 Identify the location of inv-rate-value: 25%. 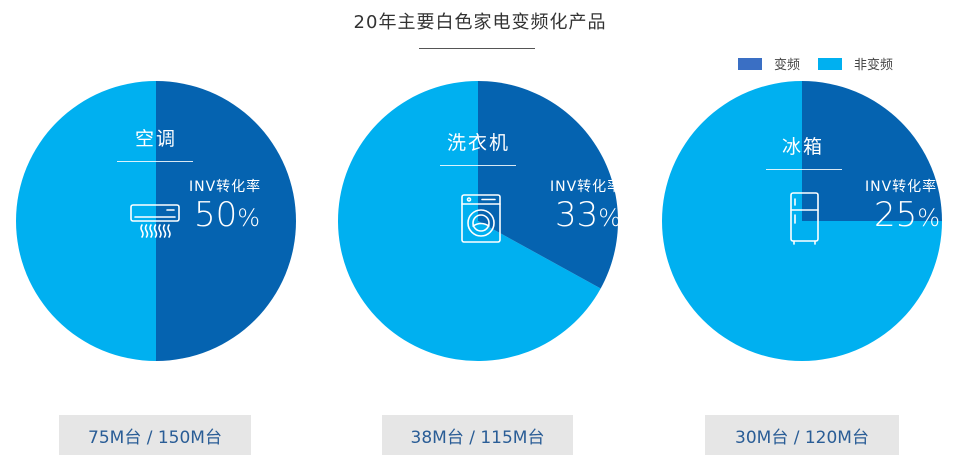
(907, 215).